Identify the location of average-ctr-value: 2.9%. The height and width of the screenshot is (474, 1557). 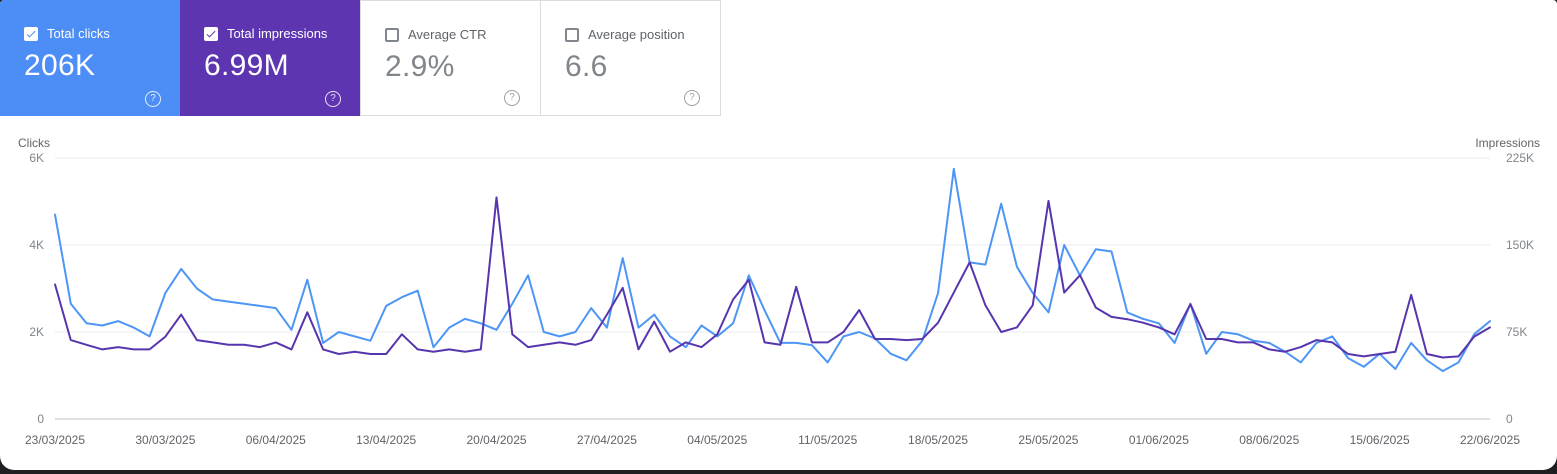
(420, 66).